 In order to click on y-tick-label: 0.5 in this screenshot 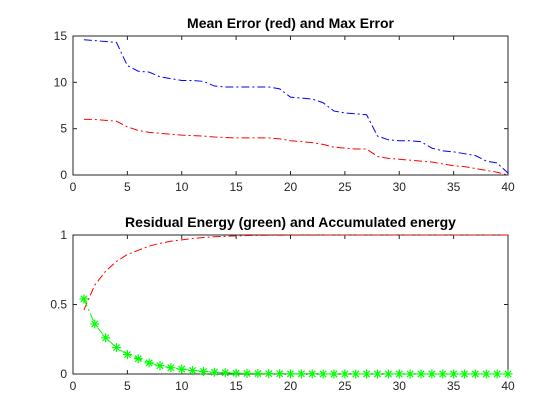, I will do `click(58, 305)`.